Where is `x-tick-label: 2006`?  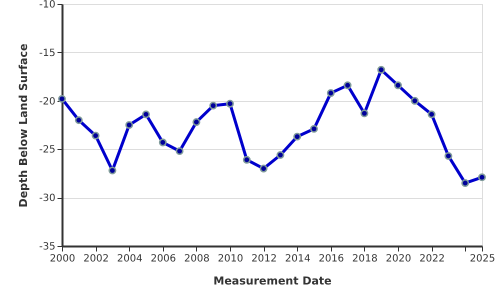
x-tick-label: 2006 is located at coordinates (163, 259).